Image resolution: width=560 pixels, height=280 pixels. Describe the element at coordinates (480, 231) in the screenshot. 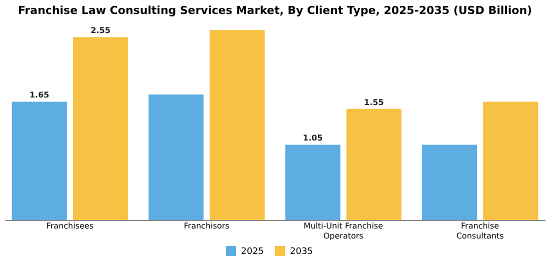

I see `x-tick-label: Franchise Consultants` at that location.